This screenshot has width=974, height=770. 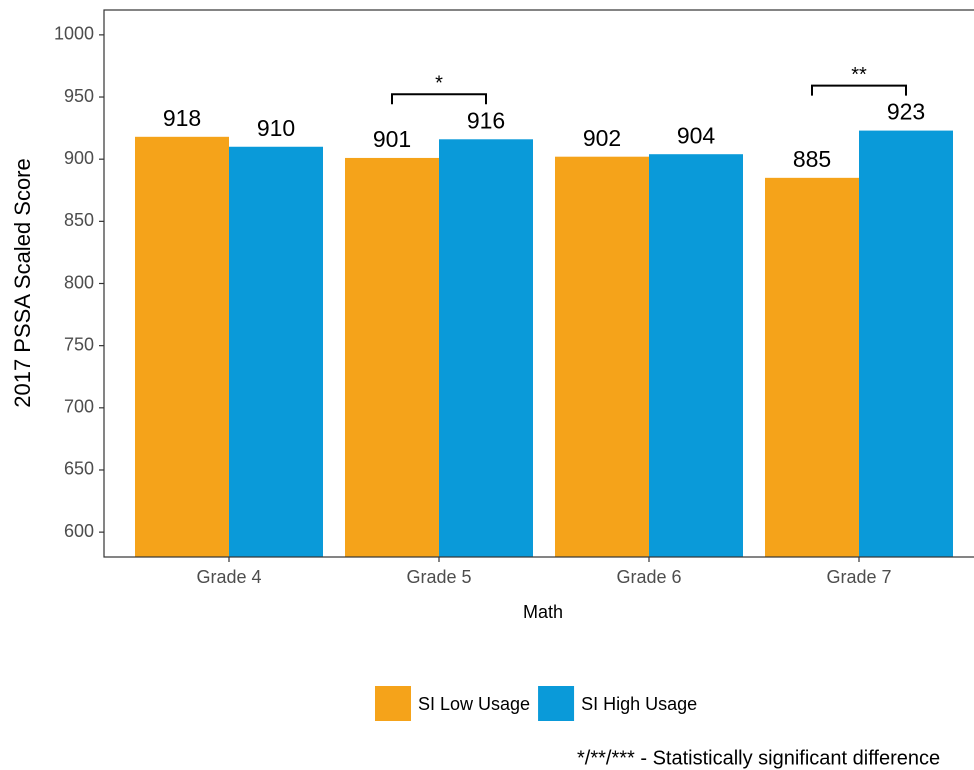 What do you see at coordinates (79, 158) in the screenshot?
I see `y-tick-label: 900` at bounding box center [79, 158].